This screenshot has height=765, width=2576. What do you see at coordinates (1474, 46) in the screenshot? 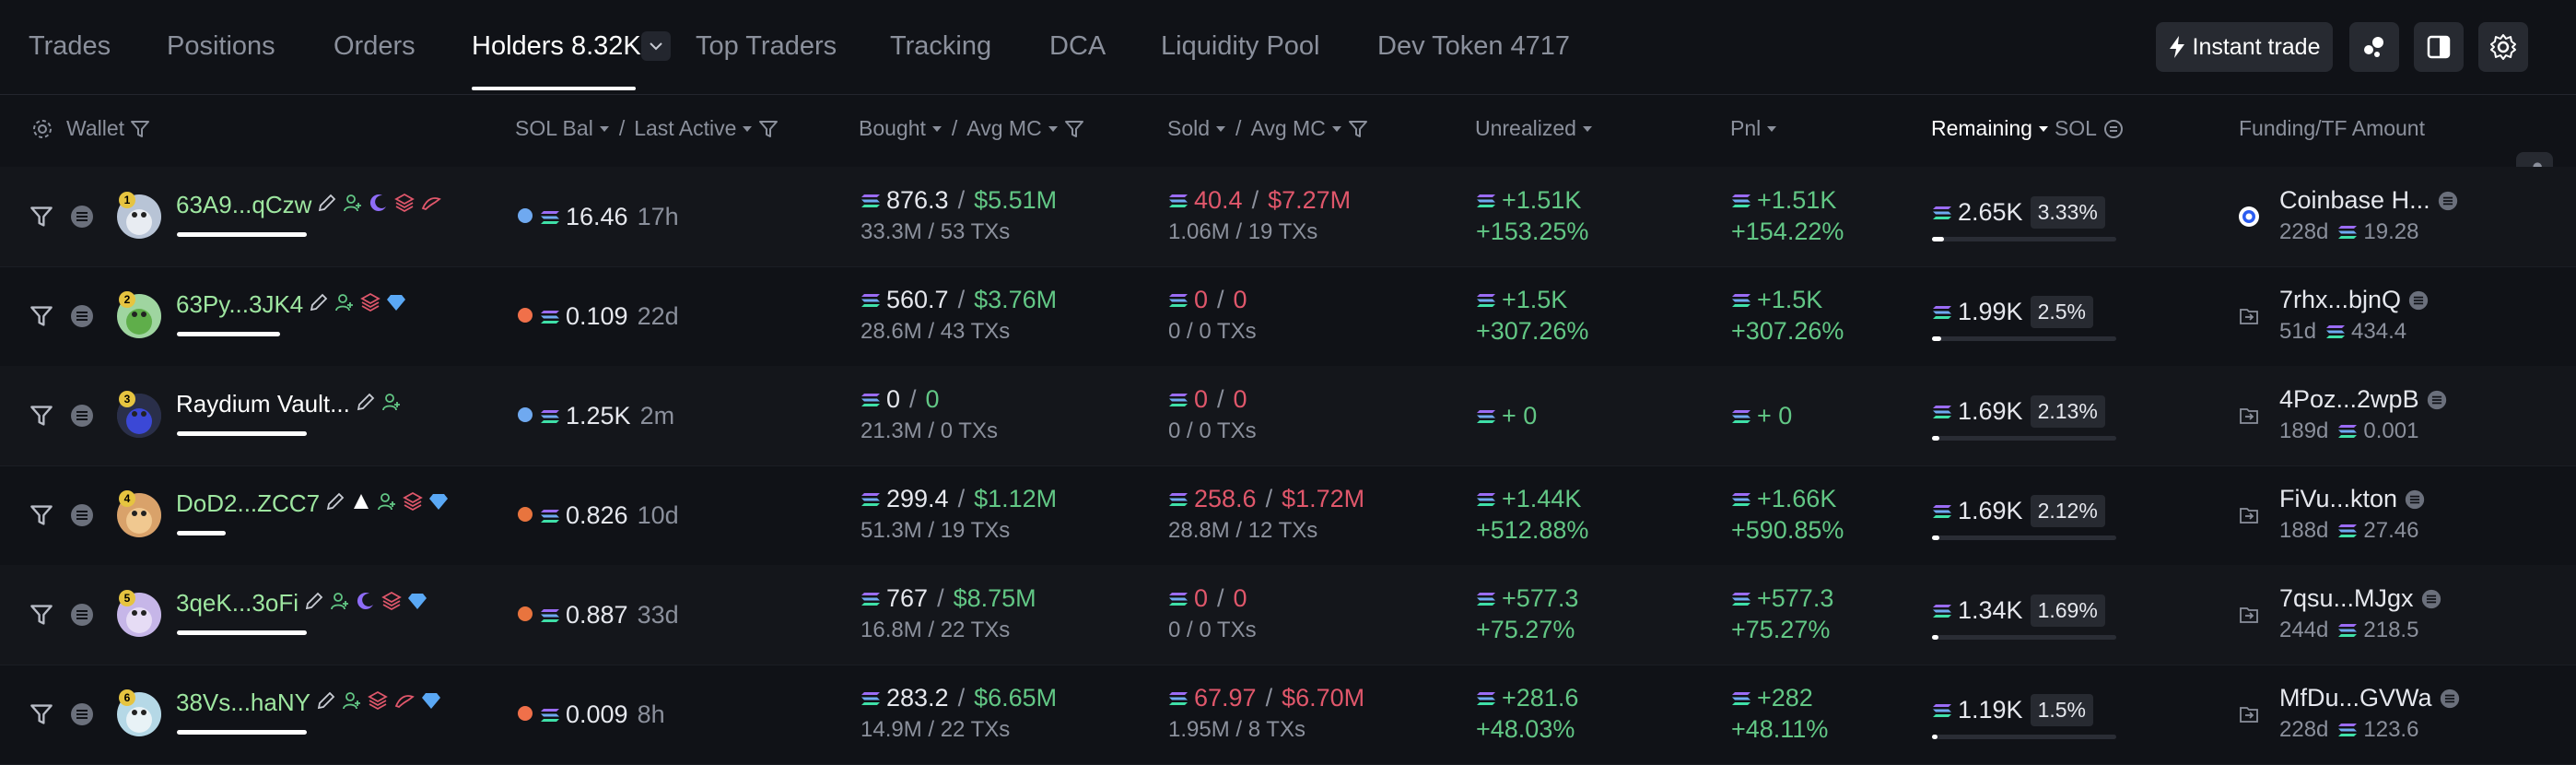
I see `tab-dev-token: Dev Token 4717` at bounding box center [1474, 46].